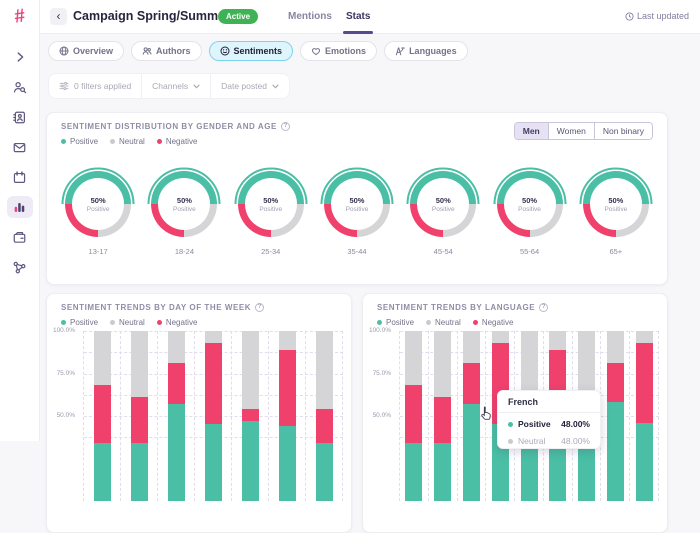 This screenshot has width=700, height=533. I want to click on back-button: ‹, so click(58, 16).